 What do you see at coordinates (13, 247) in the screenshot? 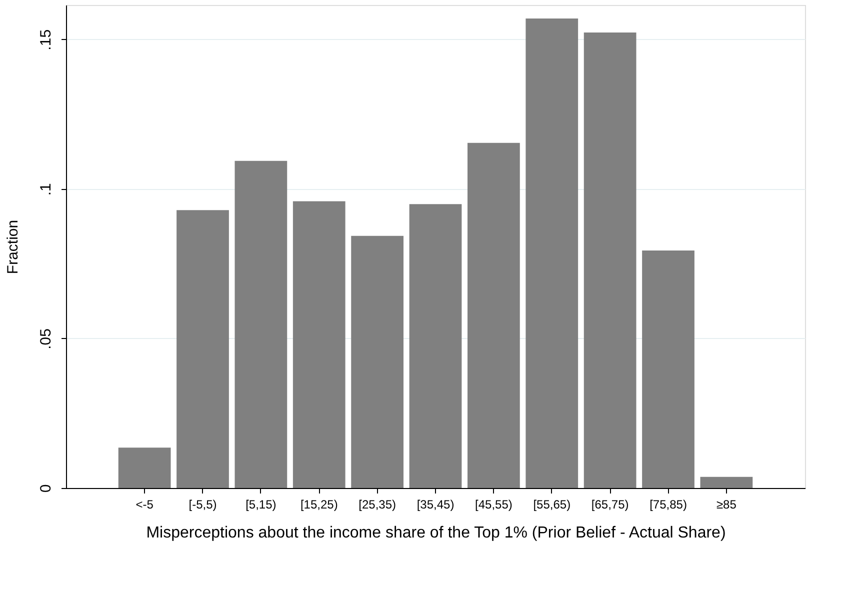
I see `y-axis-title: Fraction` at bounding box center [13, 247].